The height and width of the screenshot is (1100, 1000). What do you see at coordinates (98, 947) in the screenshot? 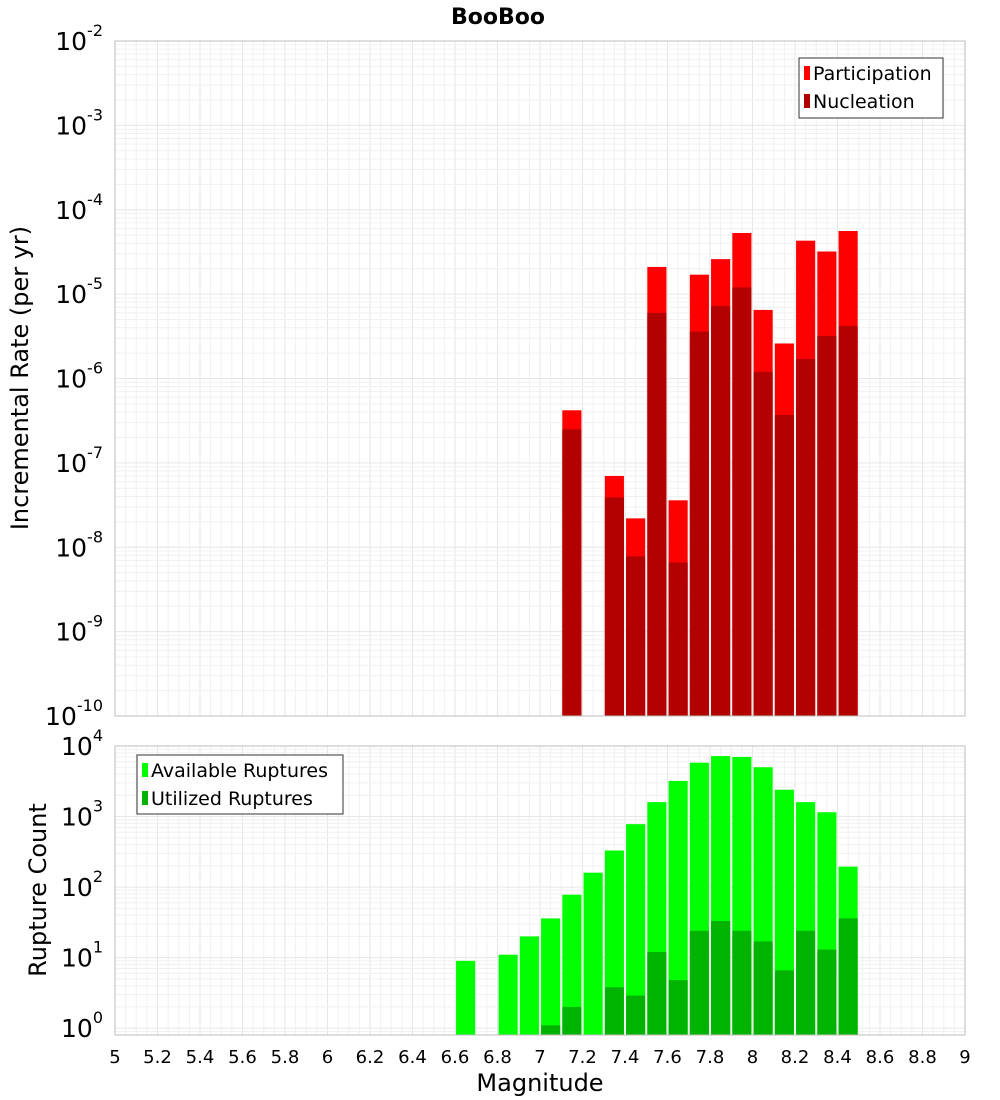
I see `y-tick-exponent: 1` at bounding box center [98, 947].